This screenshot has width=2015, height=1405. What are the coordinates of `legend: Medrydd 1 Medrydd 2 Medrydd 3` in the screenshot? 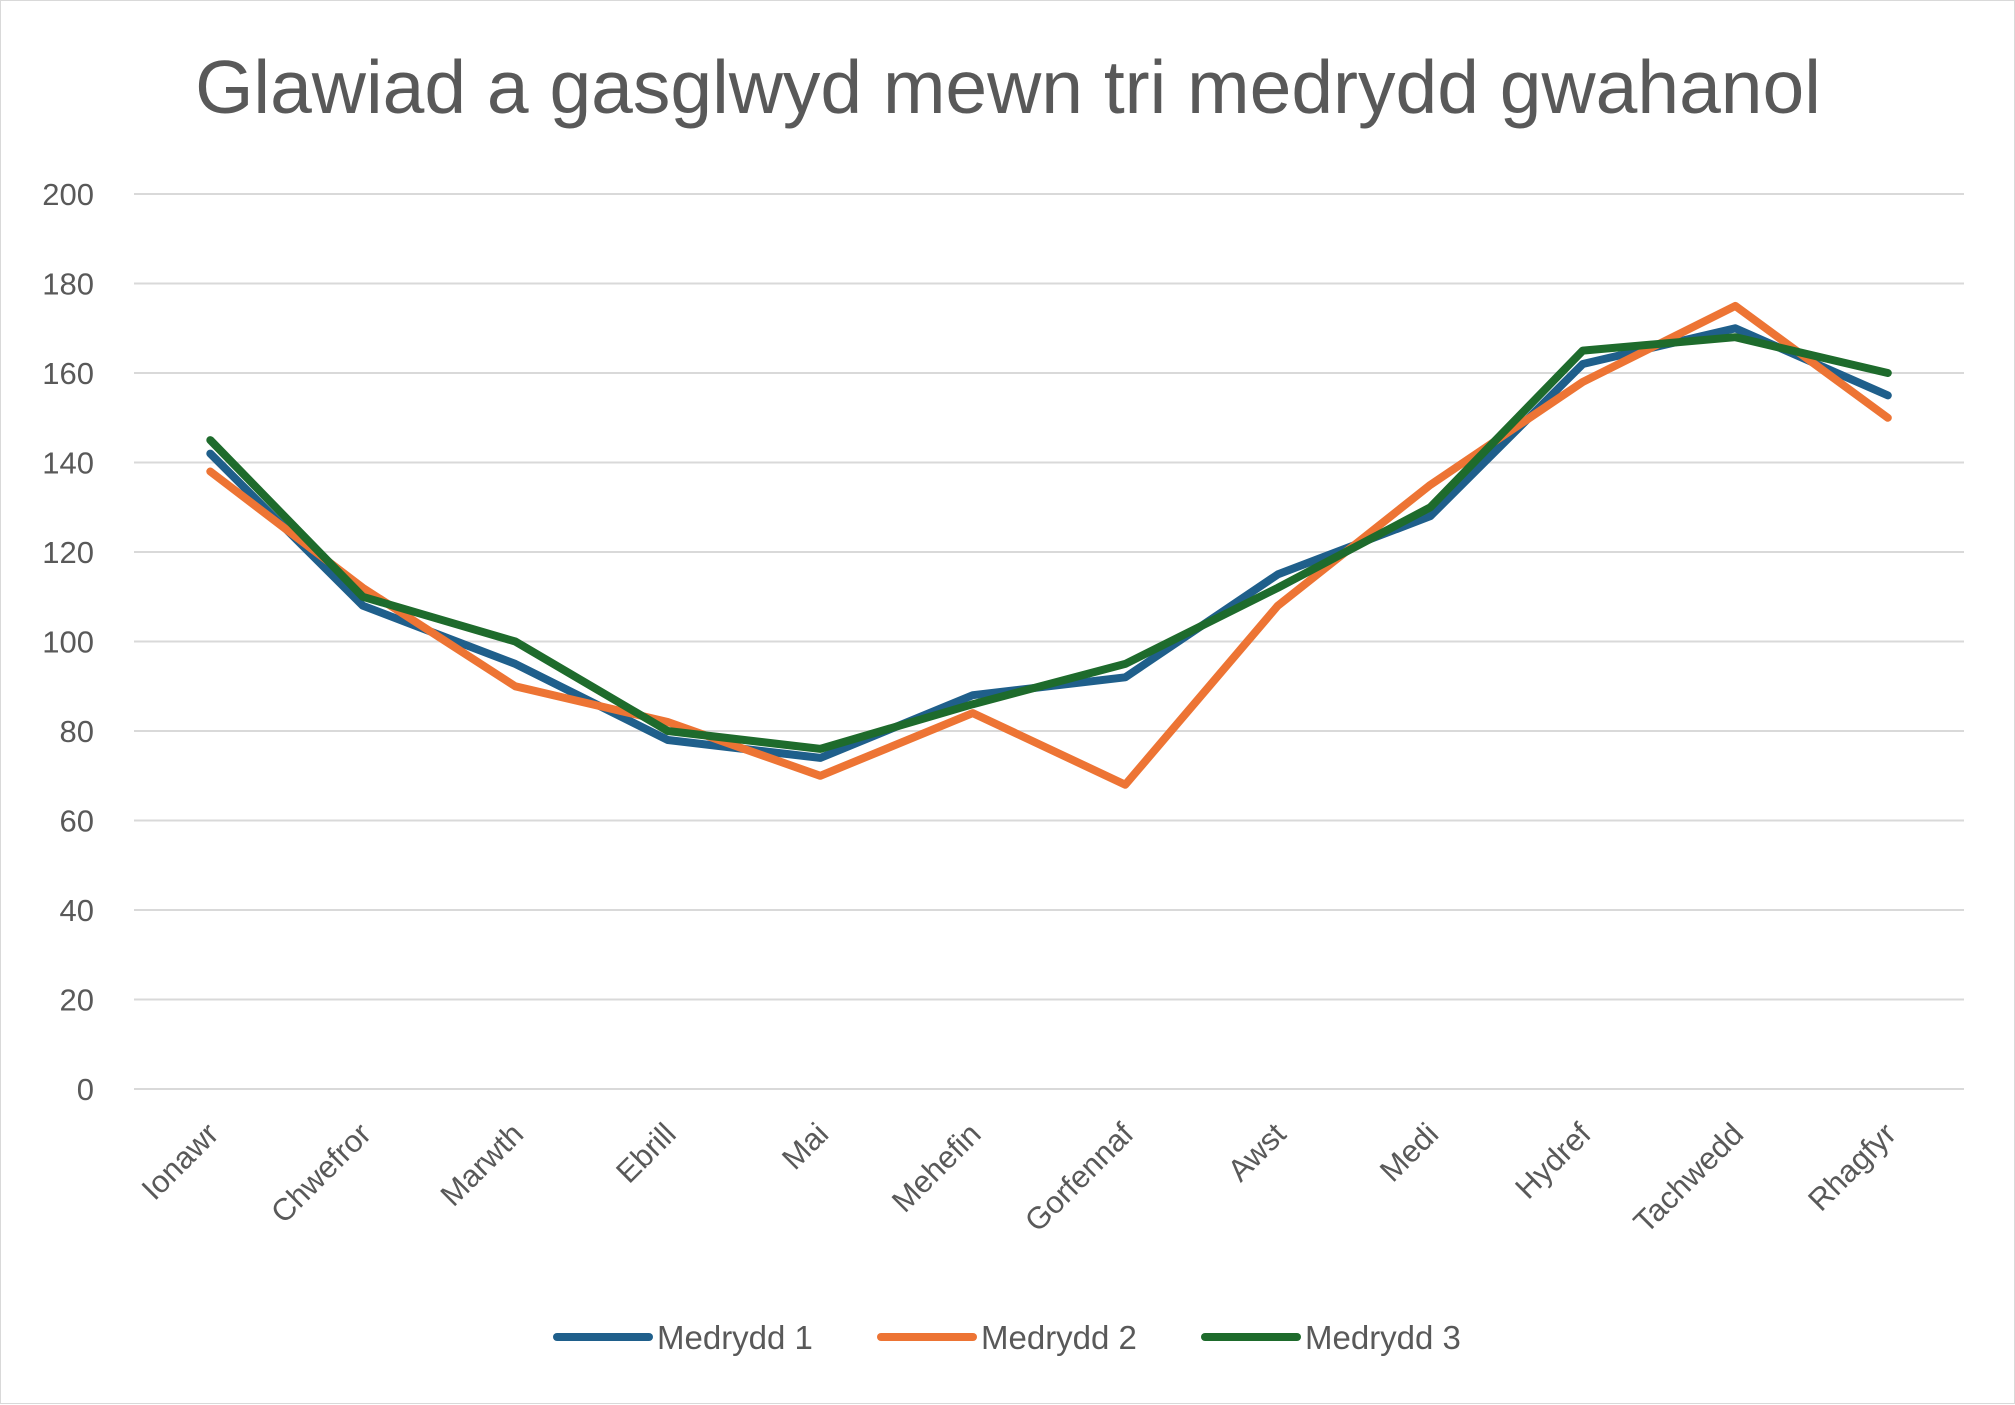 It's located at (1007, 1337).